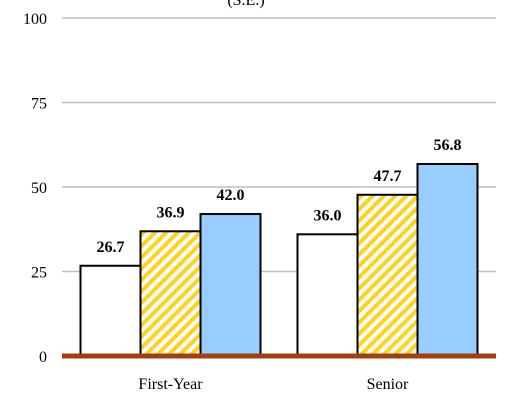 The image size is (508, 398). What do you see at coordinates (39, 273) in the screenshot?
I see `y-tick-label: 25` at bounding box center [39, 273].